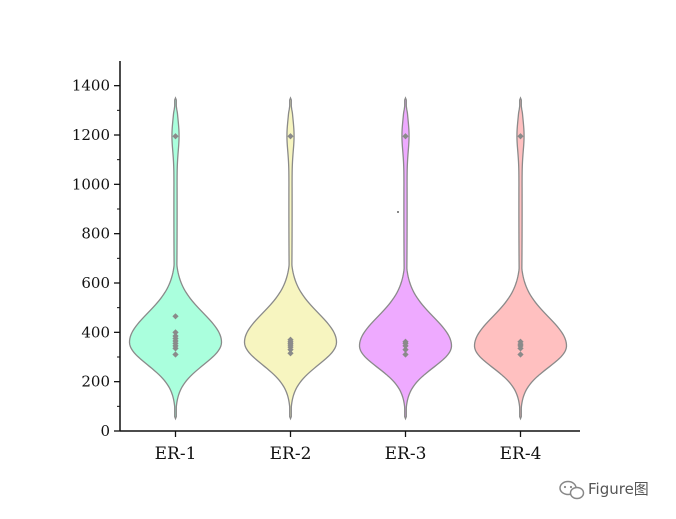 The height and width of the screenshot is (519, 676). I want to click on y-axis-ticks: 0 200 400 600 800 1000 1200 1400, so click(96, 258).